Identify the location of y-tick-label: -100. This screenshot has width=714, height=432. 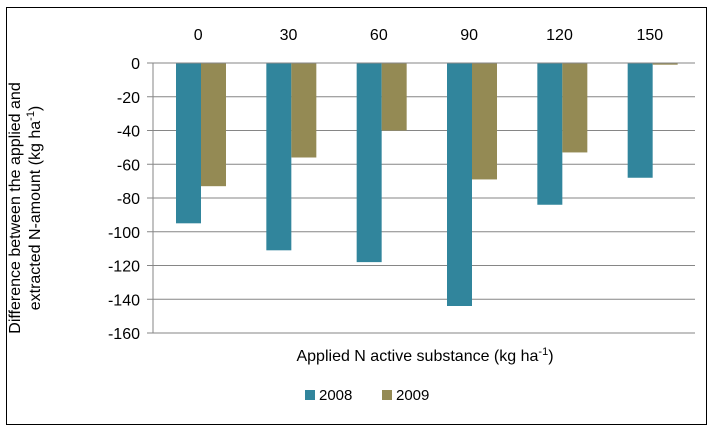
(124, 233).